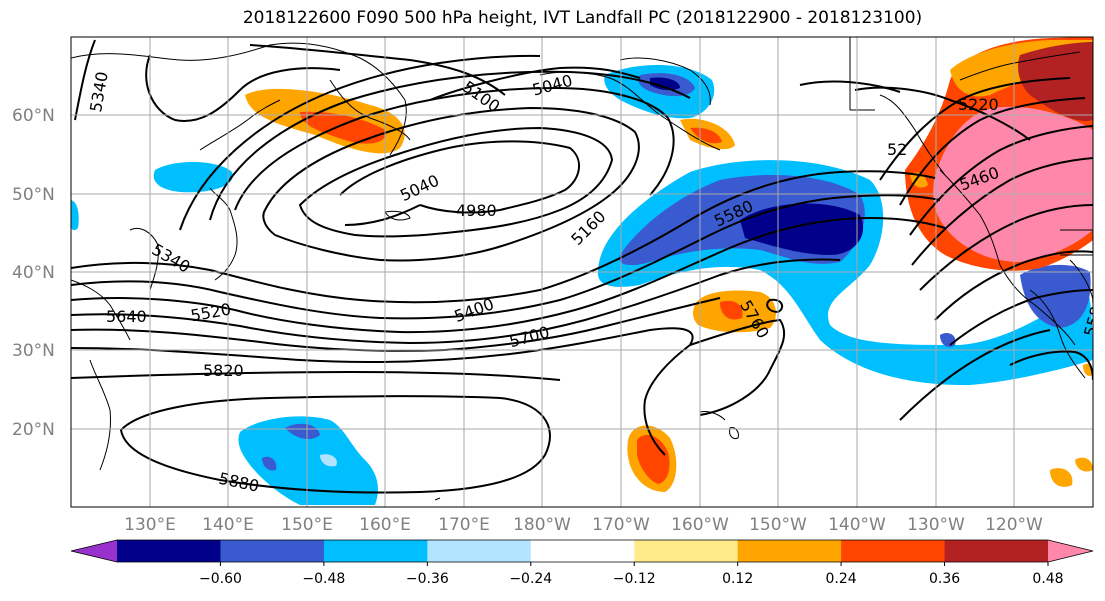  What do you see at coordinates (33, 116) in the screenshot?
I see `lat-label-60n: 60°N` at bounding box center [33, 116].